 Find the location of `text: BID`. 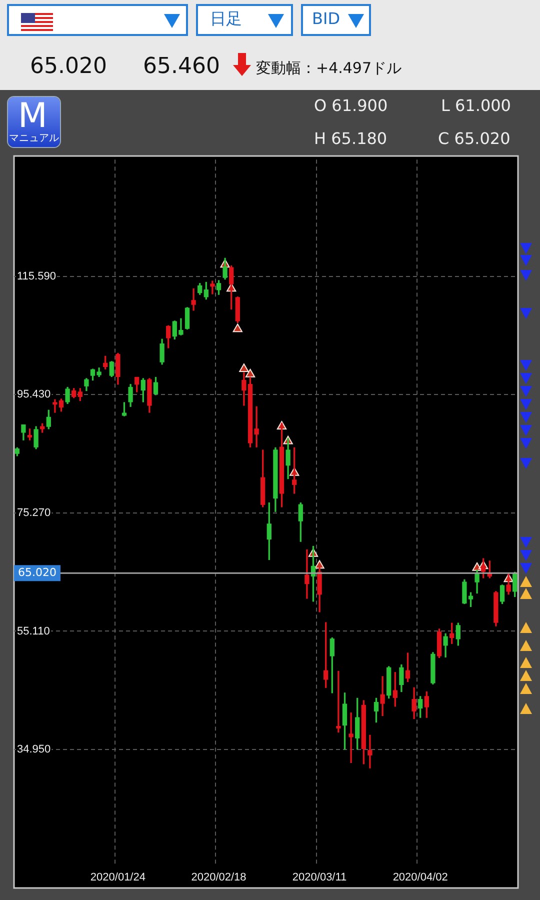

text: BID is located at coordinates (326, 18).